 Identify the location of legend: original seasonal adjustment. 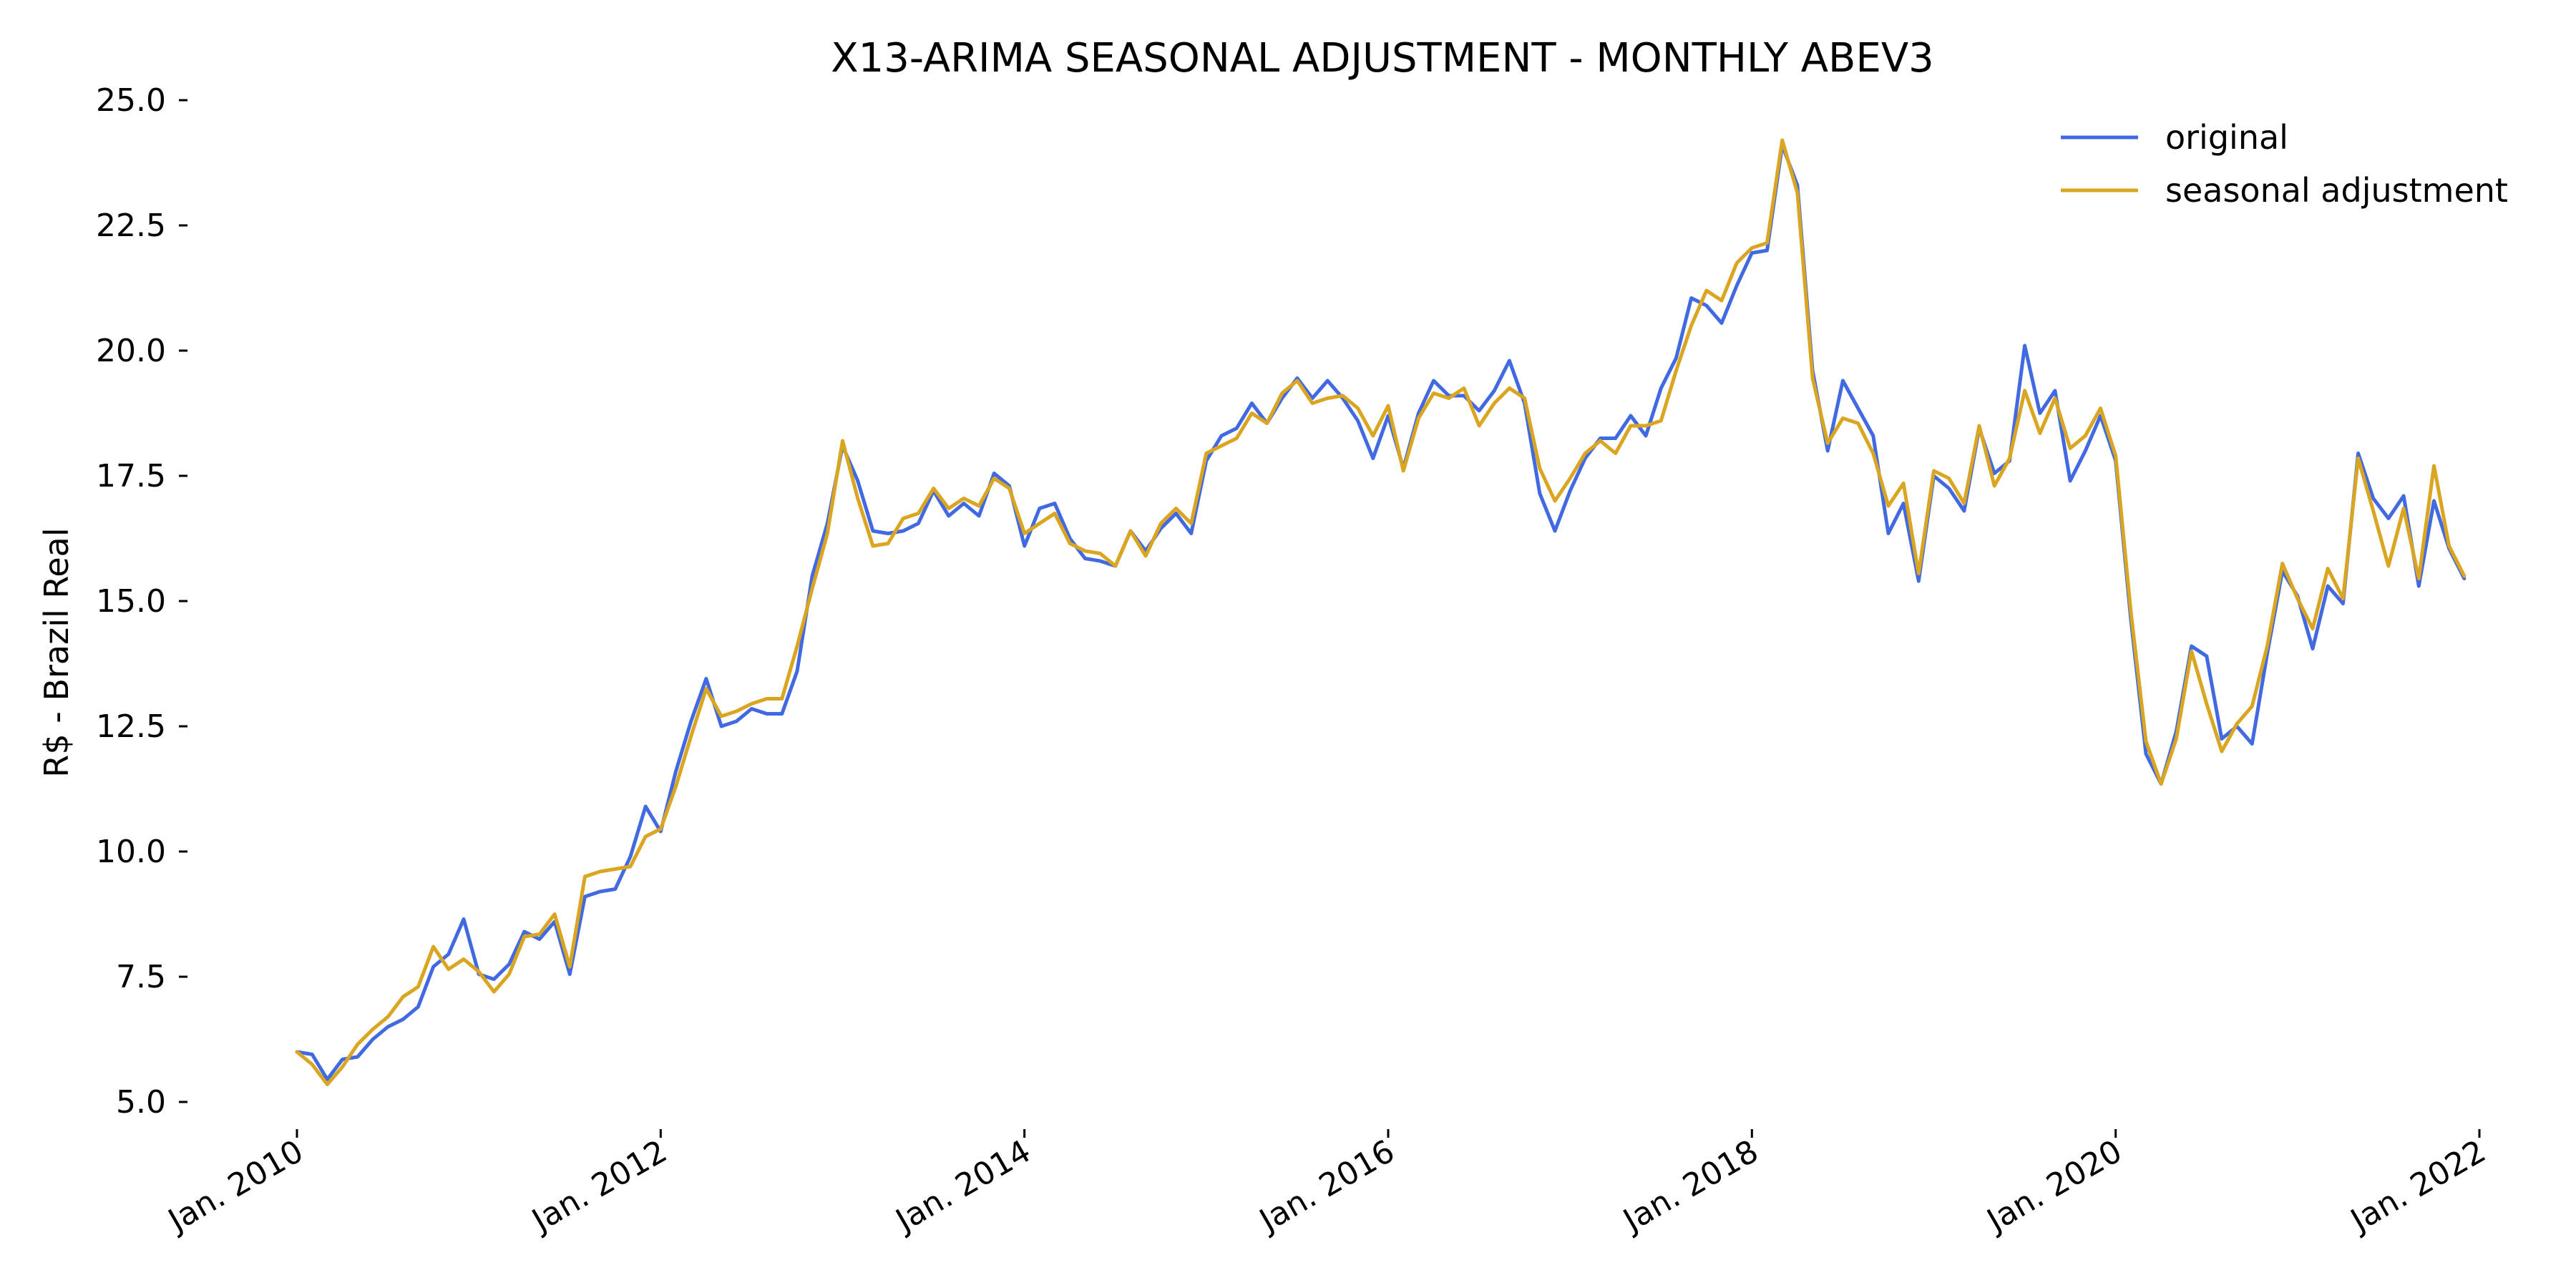
(2284, 164).